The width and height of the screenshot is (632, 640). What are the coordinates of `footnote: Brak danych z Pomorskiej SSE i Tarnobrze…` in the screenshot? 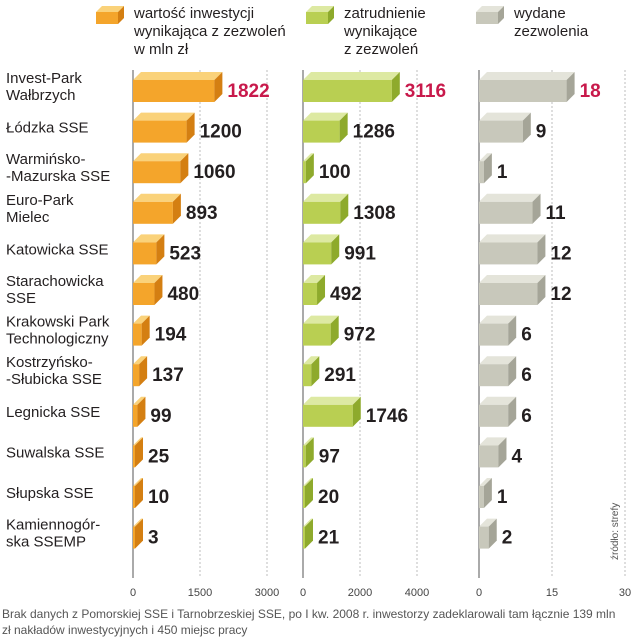 It's located at (309, 622).